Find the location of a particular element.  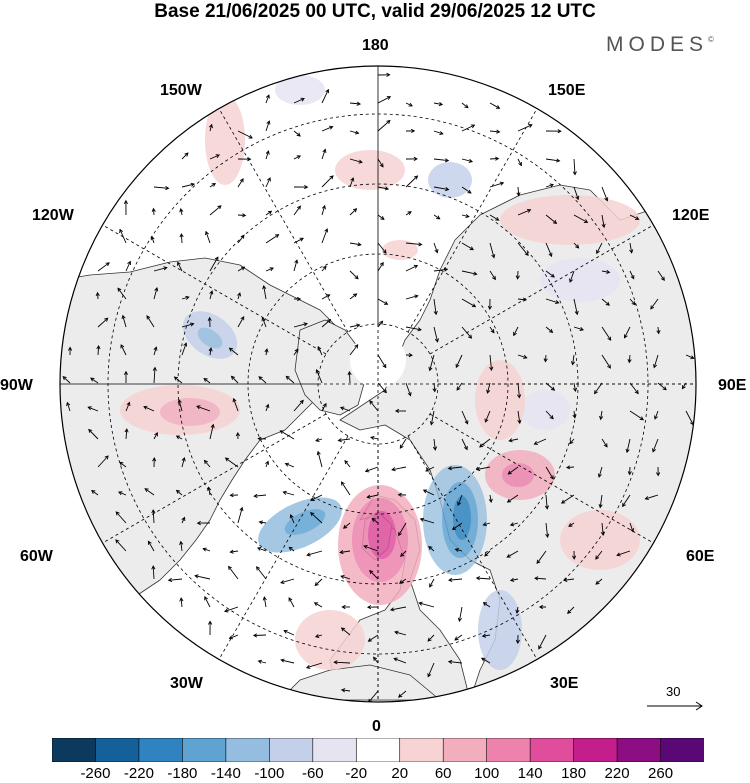

colorbar-swatch is located at coordinates (378, 750).